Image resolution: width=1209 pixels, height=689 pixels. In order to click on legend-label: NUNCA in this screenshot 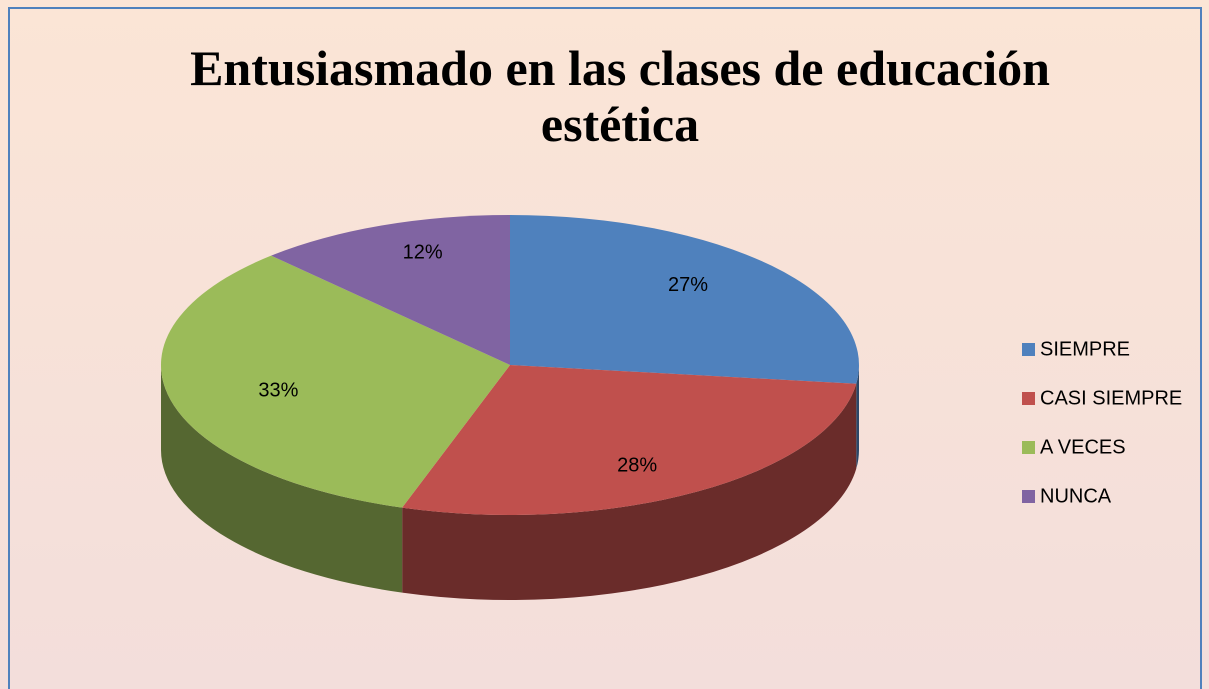, I will do `click(1076, 496)`.